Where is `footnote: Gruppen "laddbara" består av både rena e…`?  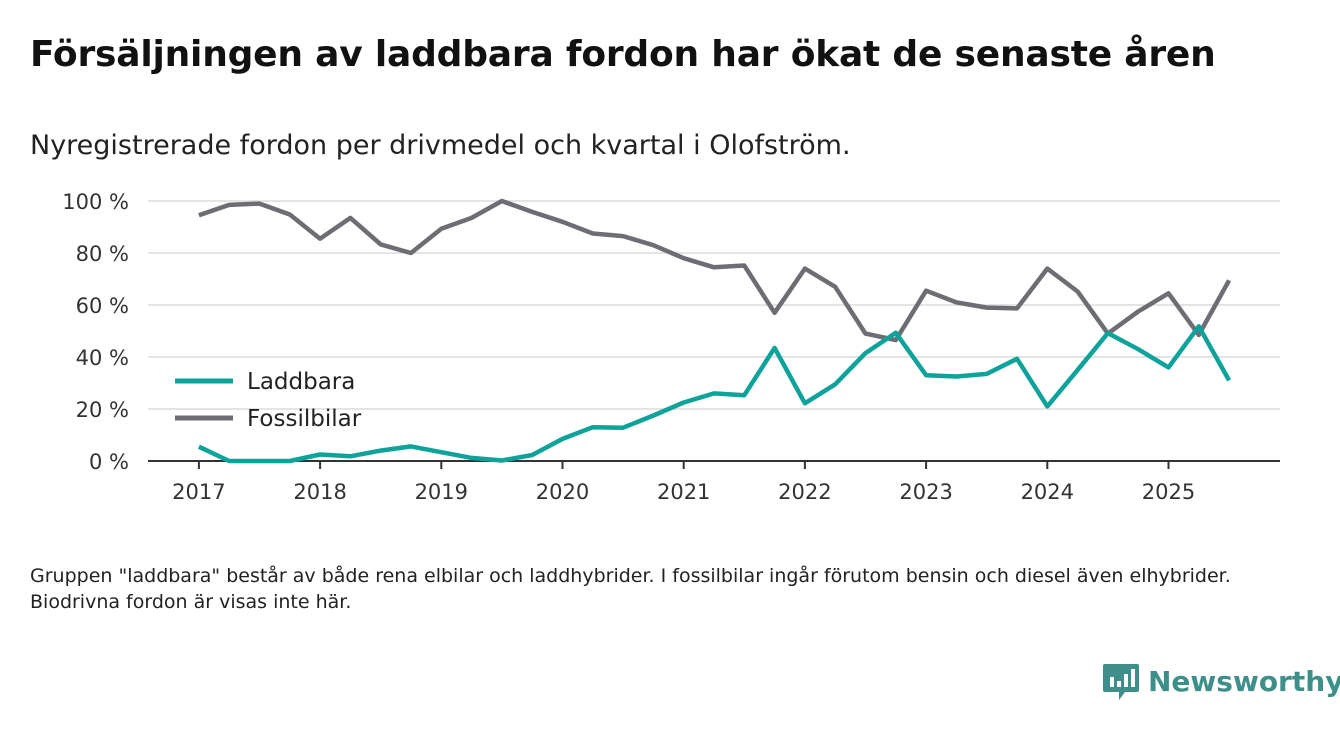 footnote: Gruppen "laddbara" består av både rena e… is located at coordinates (630, 589).